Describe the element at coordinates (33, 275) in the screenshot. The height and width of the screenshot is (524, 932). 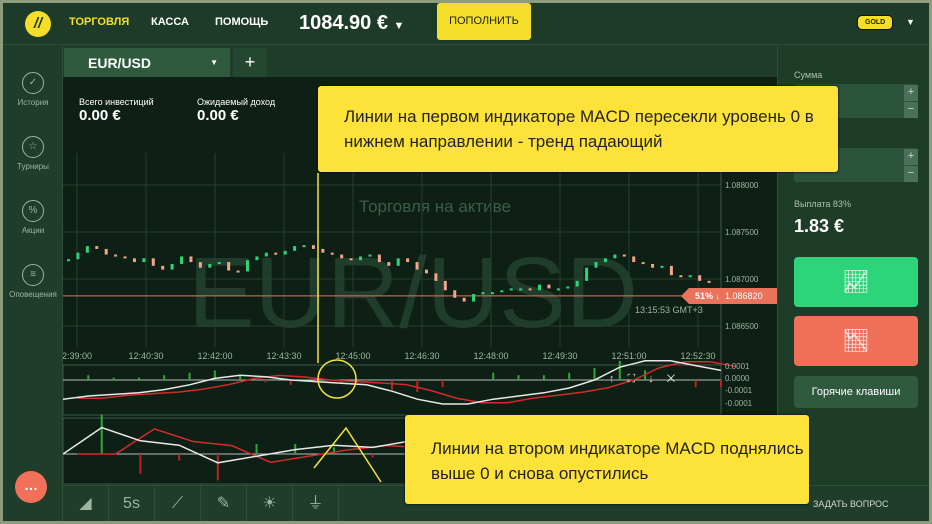
I see `list-icon: ≡` at that location.